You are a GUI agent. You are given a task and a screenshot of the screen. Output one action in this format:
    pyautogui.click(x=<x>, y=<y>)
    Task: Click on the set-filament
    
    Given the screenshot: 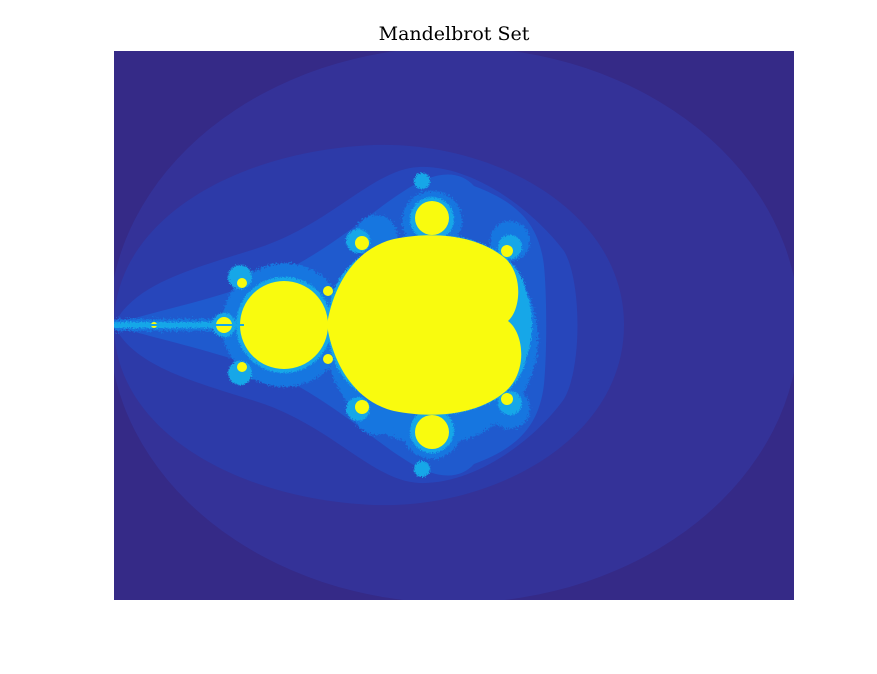 What is the action you would take?
    pyautogui.click(x=179, y=325)
    